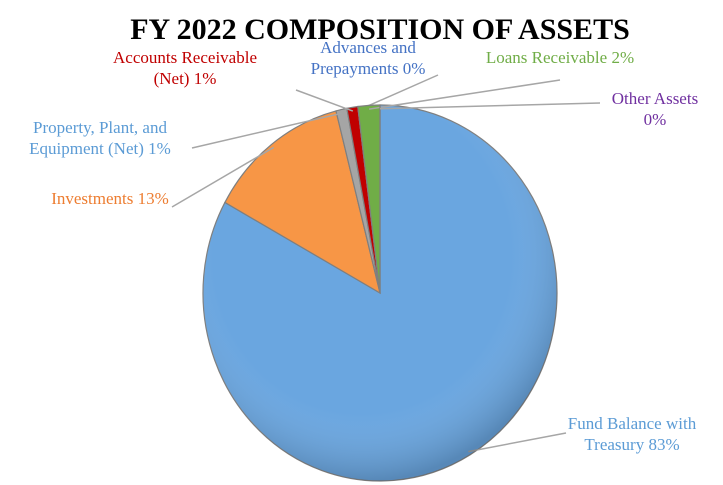 The width and height of the screenshot is (723, 485). I want to click on data-label: Fund Balance with Treasury 83%, so click(632, 434).